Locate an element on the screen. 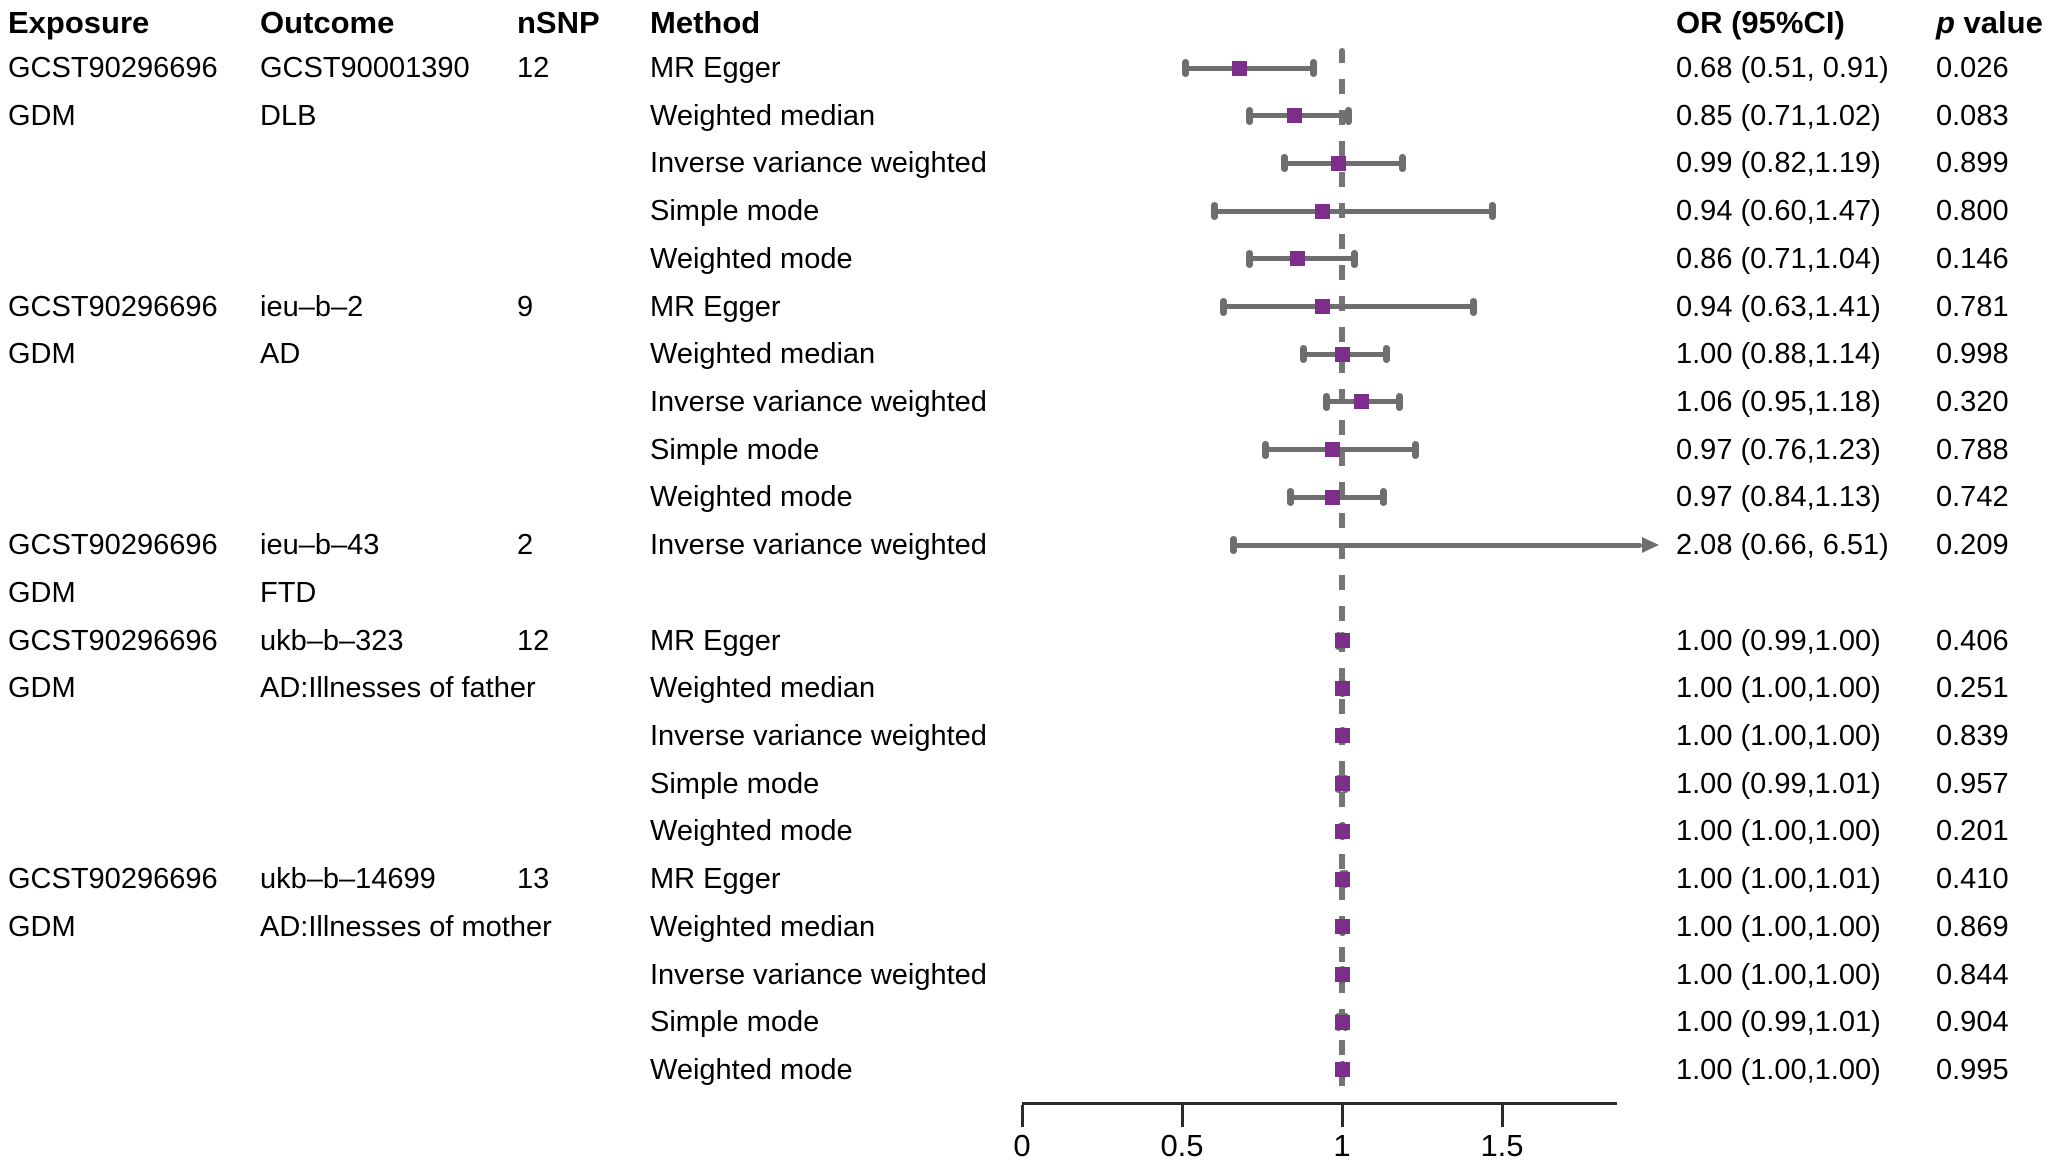  row-pvalue: 0.998 is located at coordinates (1972, 354).